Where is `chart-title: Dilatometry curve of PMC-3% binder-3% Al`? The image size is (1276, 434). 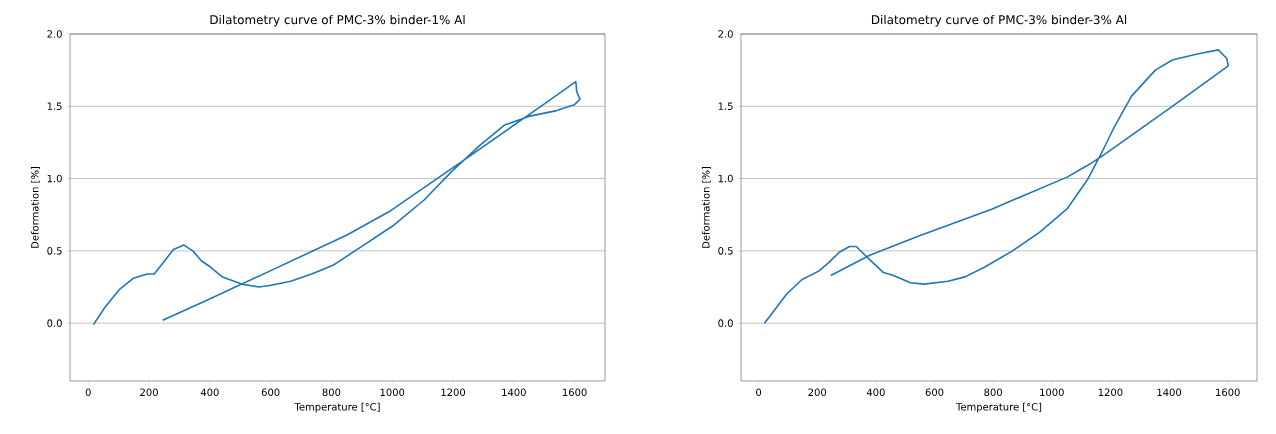
chart-title: Dilatometry curve of PMC-3% binder-3% Al is located at coordinates (999, 20).